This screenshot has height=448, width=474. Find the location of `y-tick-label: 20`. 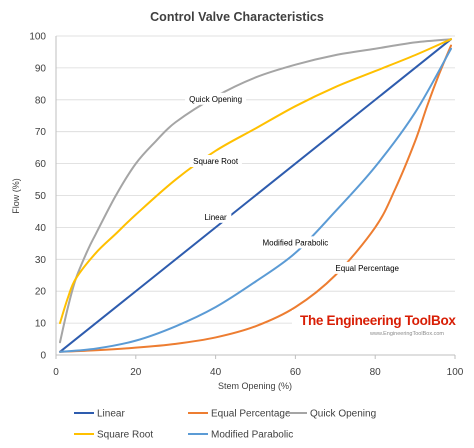

y-tick-label: 20 is located at coordinates (41, 292).